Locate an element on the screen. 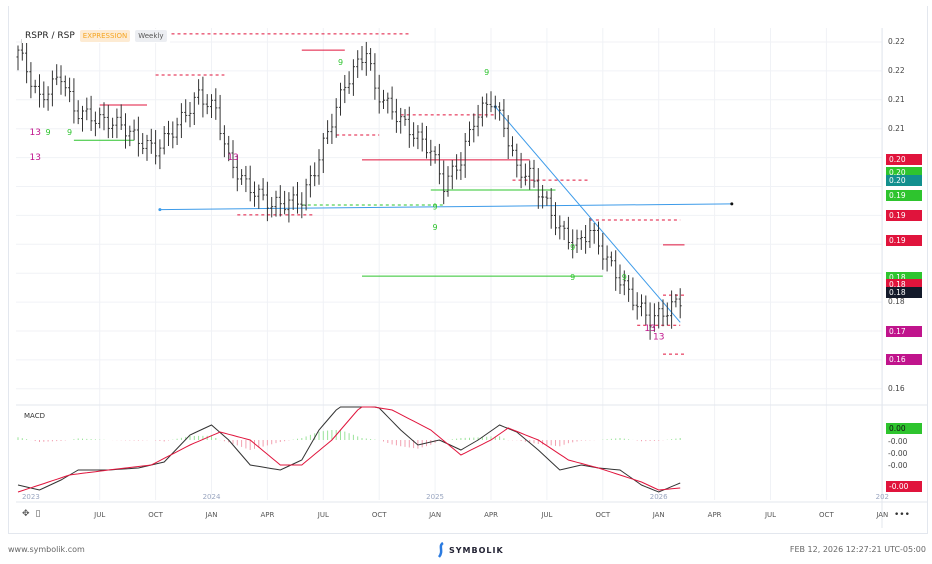 Image resolution: width=932 pixels, height=564 pixels. brand-name: SYMBOLIK is located at coordinates (476, 550).